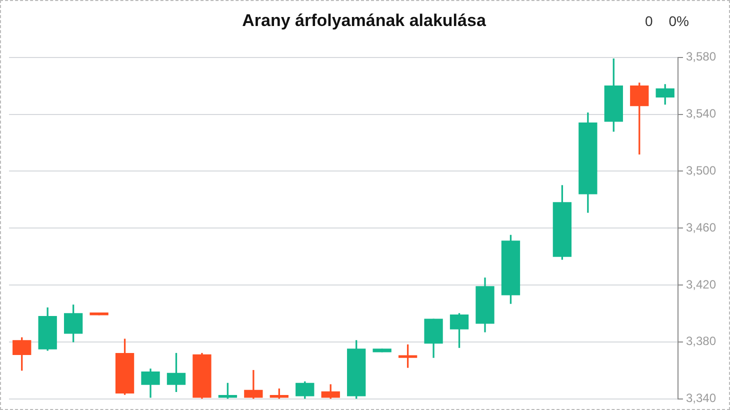 Image resolution: width=730 pixels, height=410 pixels. What do you see at coordinates (701, 398) in the screenshot?
I see `y-tick-label: 3,340` at bounding box center [701, 398].